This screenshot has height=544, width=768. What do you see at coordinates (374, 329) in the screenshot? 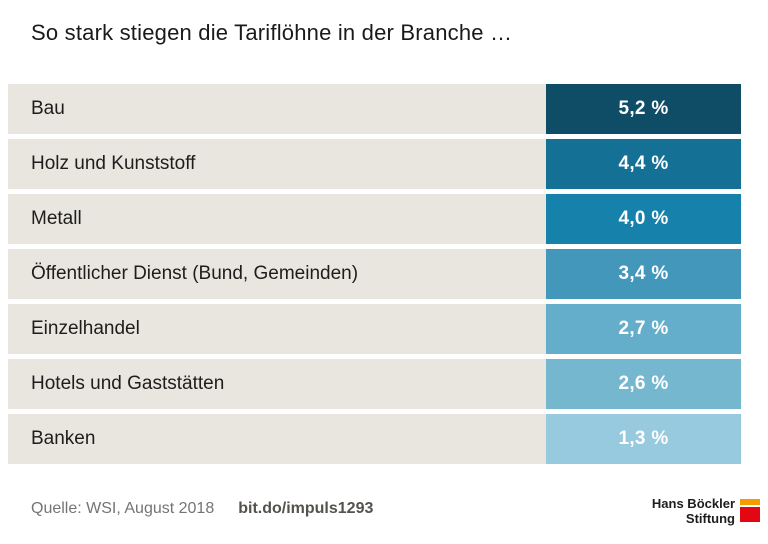
I see `bar-row: Einzelhandel 2,7 %` at bounding box center [374, 329].